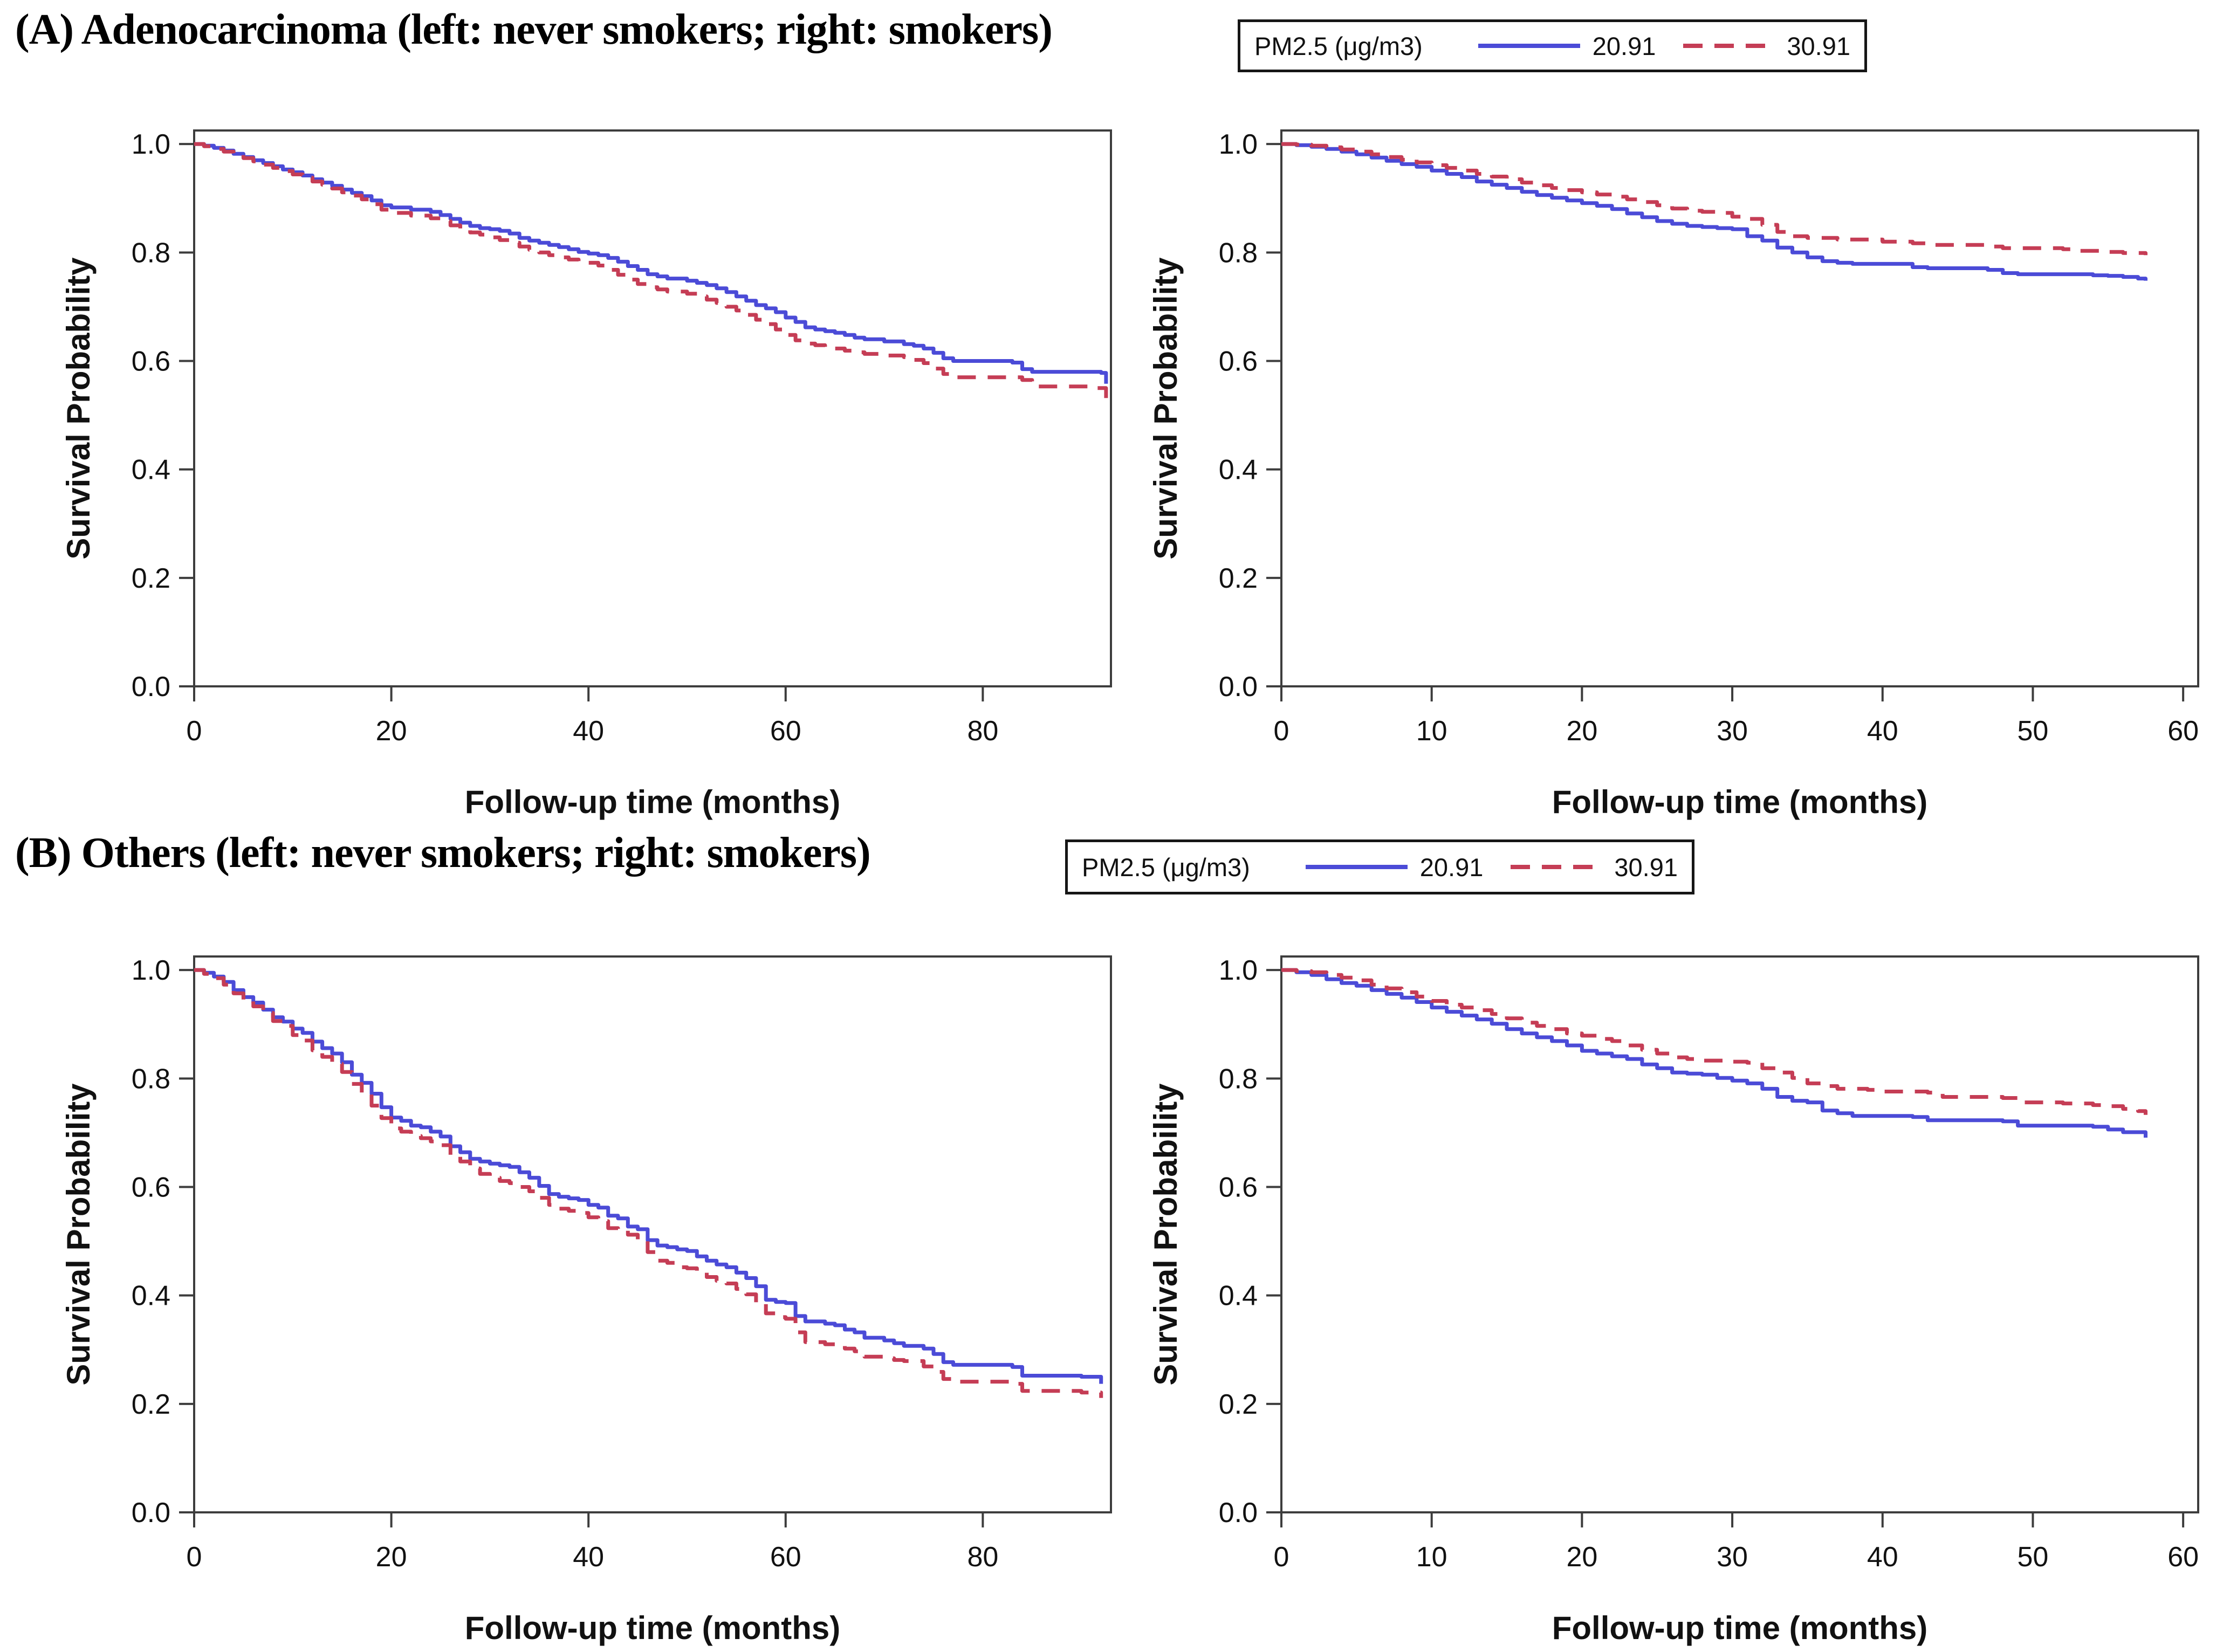 This screenshot has height=1652, width=2230. I want to click on panel-b-legend: PM2.5 (μg/m3) 20.91 30.91, so click(1380, 866).